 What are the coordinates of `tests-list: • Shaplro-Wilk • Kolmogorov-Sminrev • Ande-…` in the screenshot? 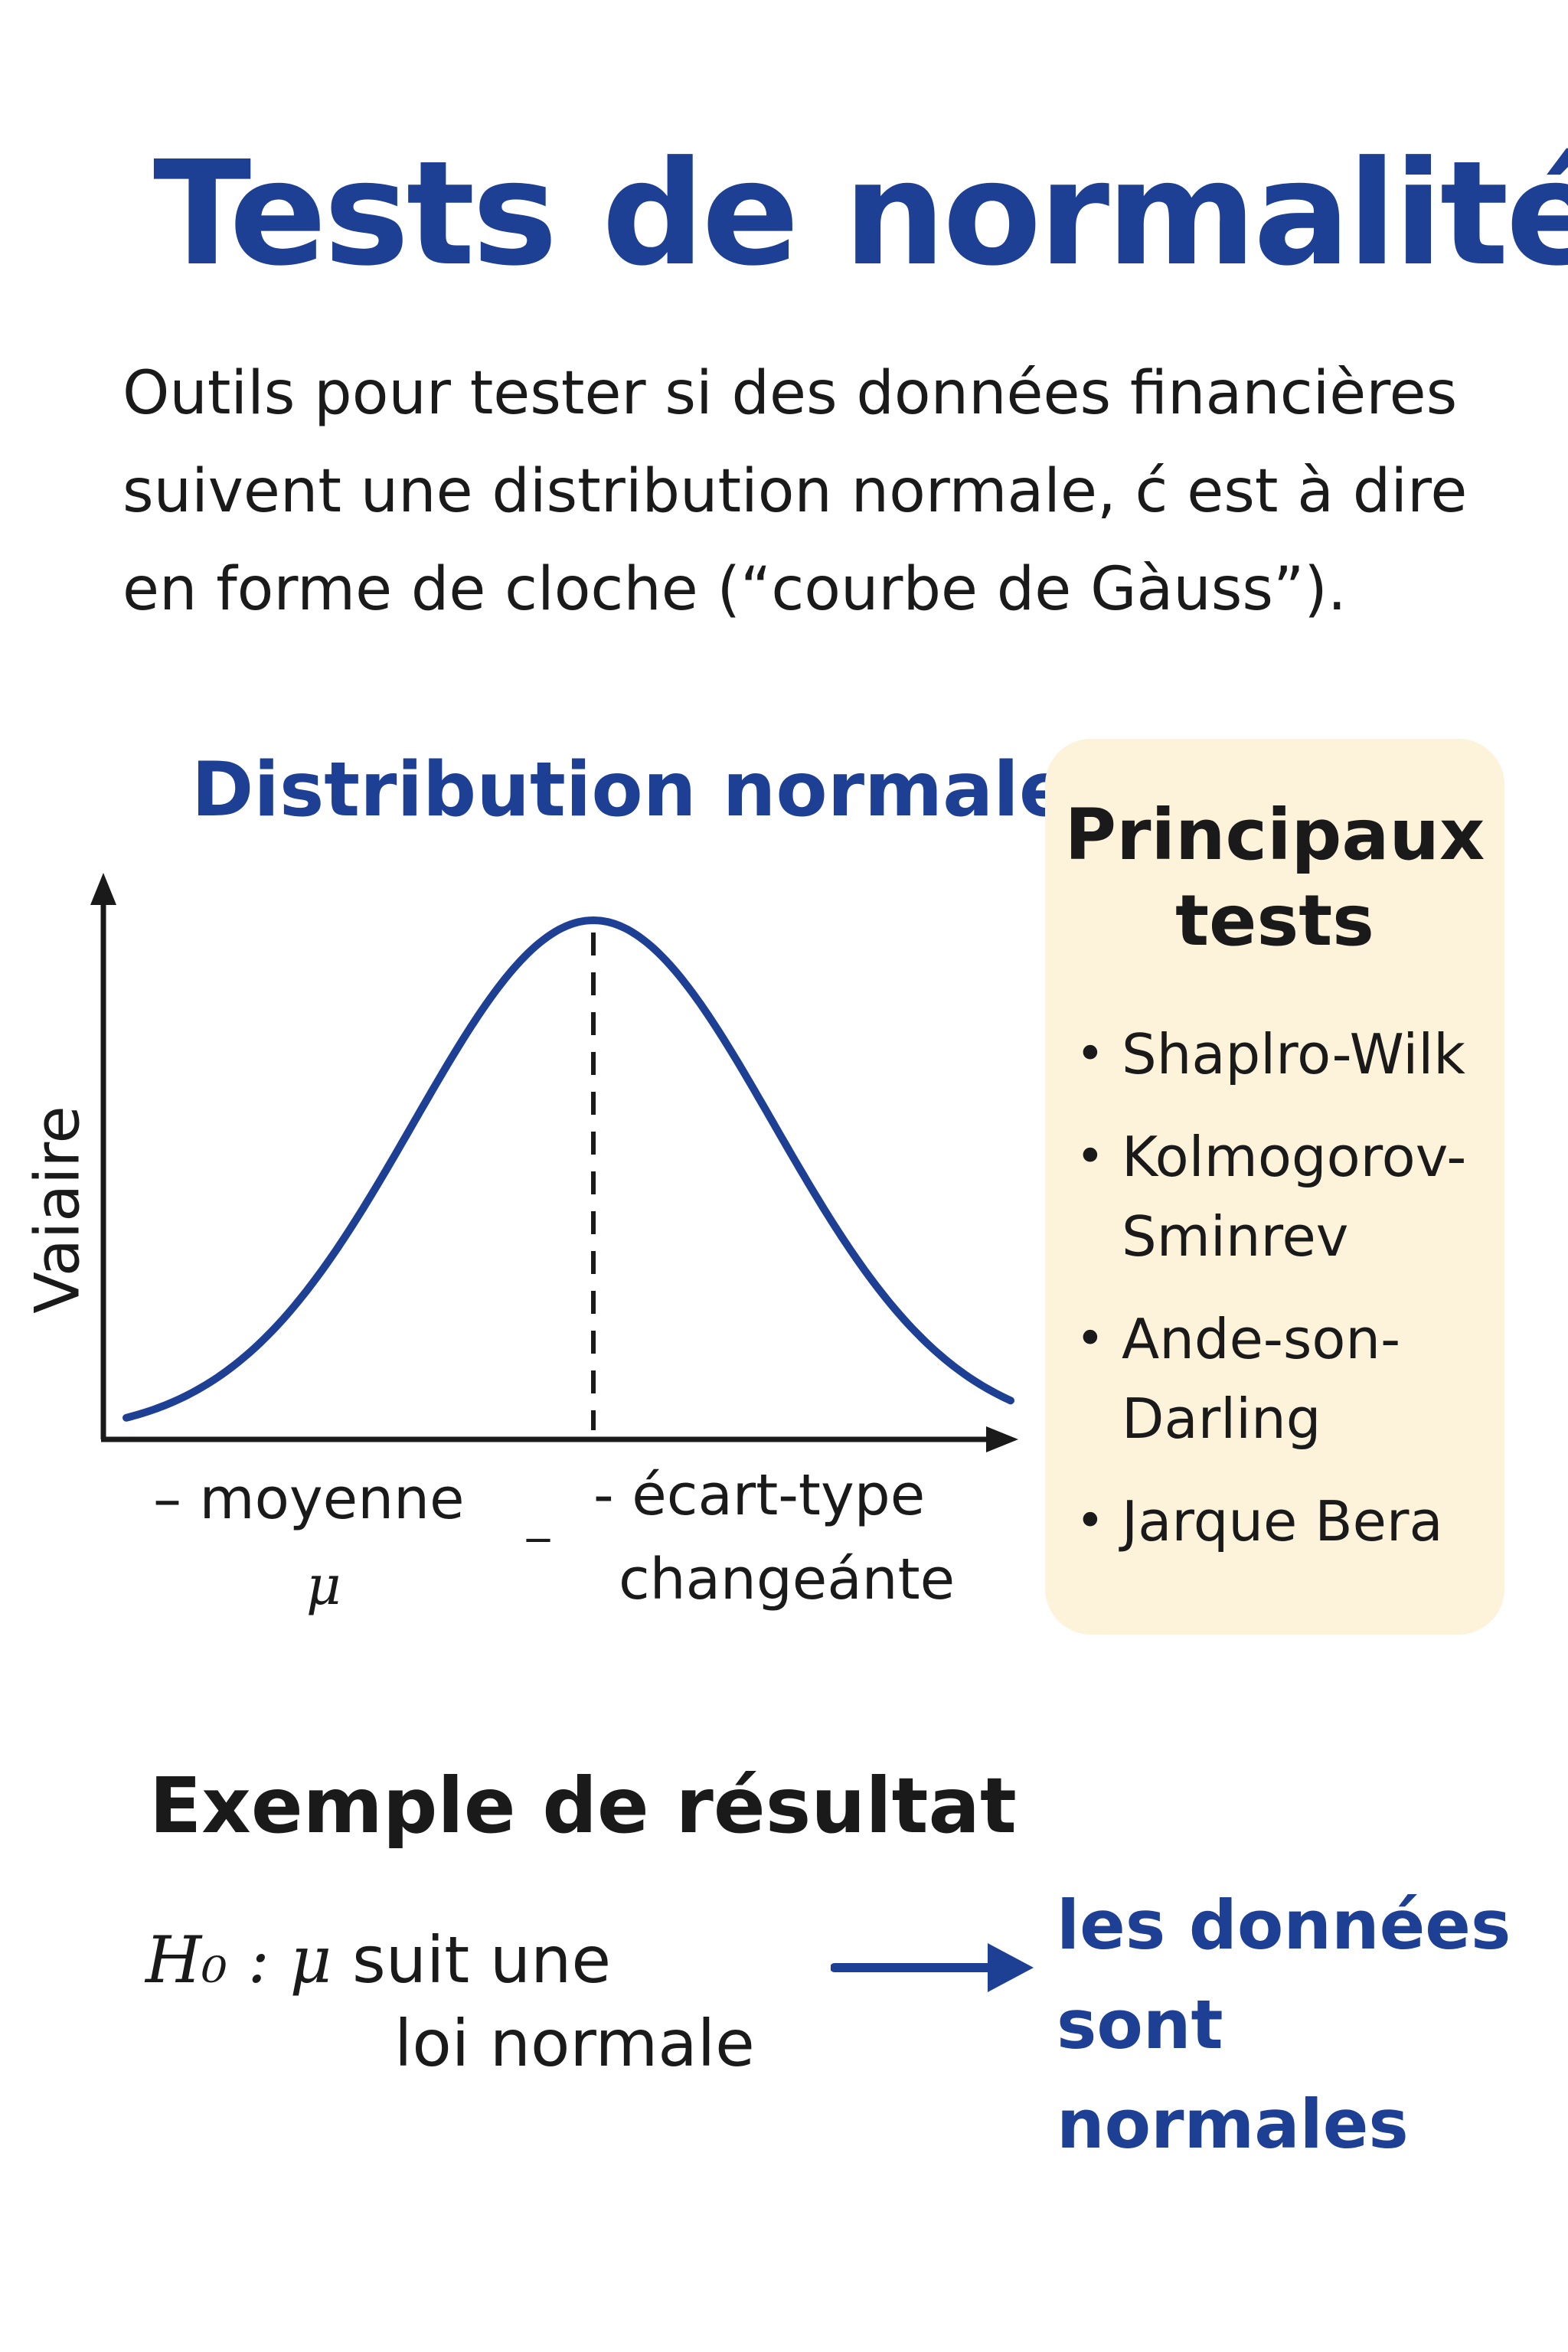 It's located at (1290, 1299).